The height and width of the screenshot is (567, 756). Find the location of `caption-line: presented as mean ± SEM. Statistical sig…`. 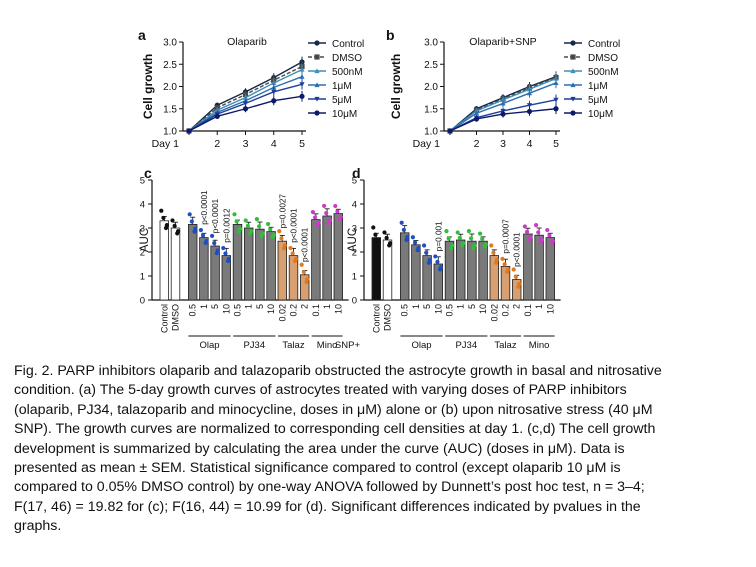

caption-line: presented as mean ± SEM. Statistical sig… is located at coordinates (317, 468).